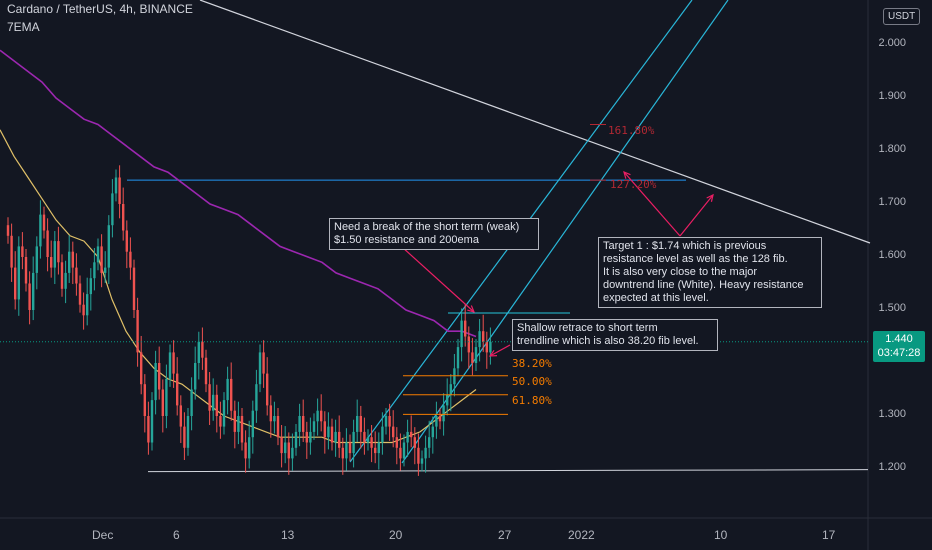 Image resolution: width=932 pixels, height=550 pixels. What do you see at coordinates (631, 130) in the screenshot?
I see `fib-label-161: 161.80%` at bounding box center [631, 130].